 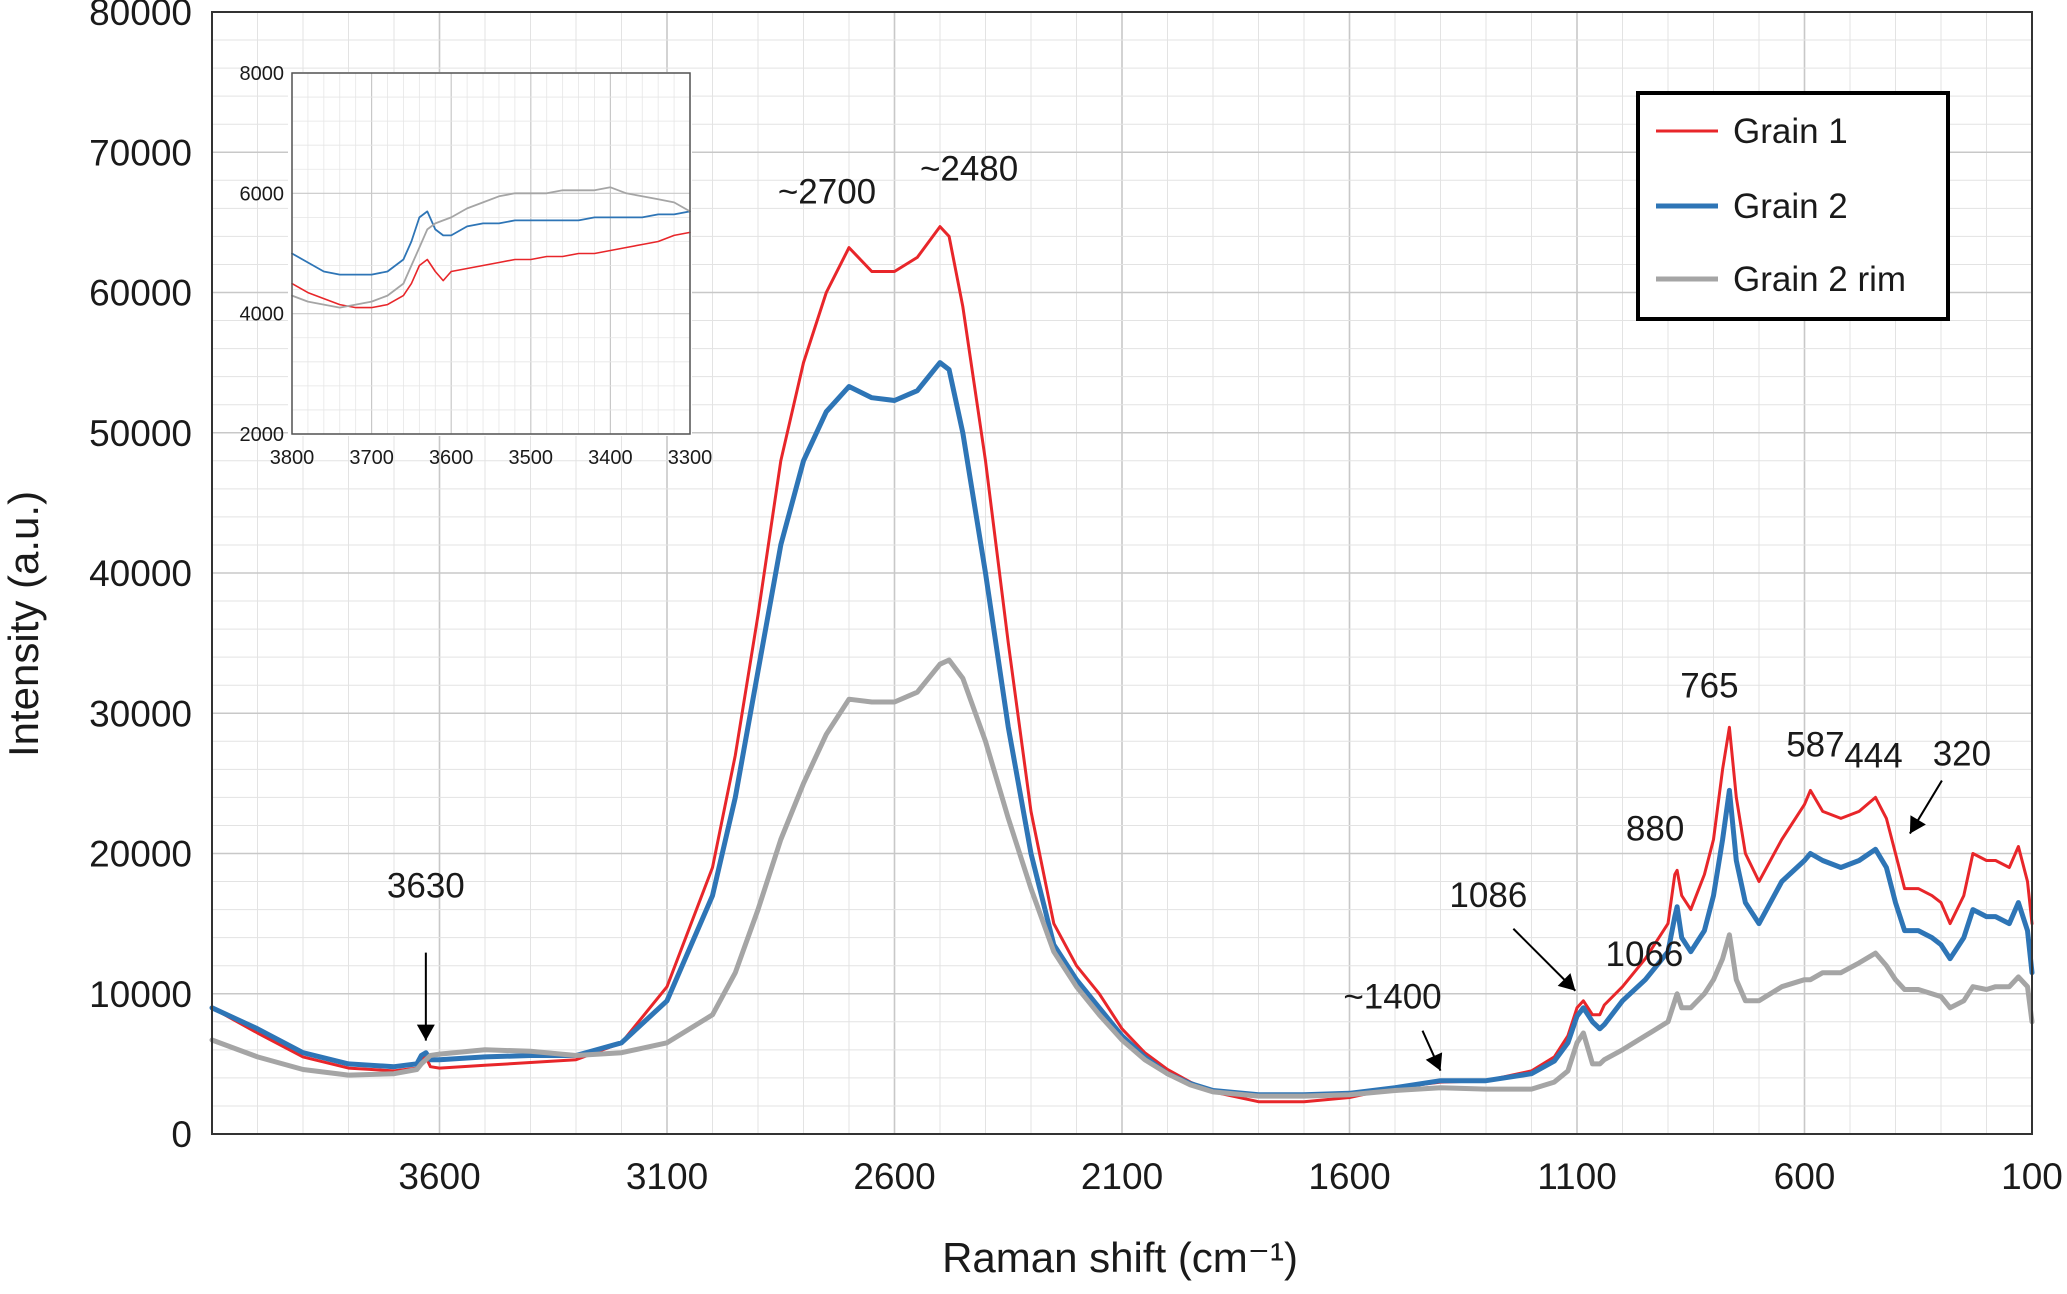 What do you see at coordinates (1392, 997) in the screenshot?
I see `annotation-1400: ~1400` at bounding box center [1392, 997].